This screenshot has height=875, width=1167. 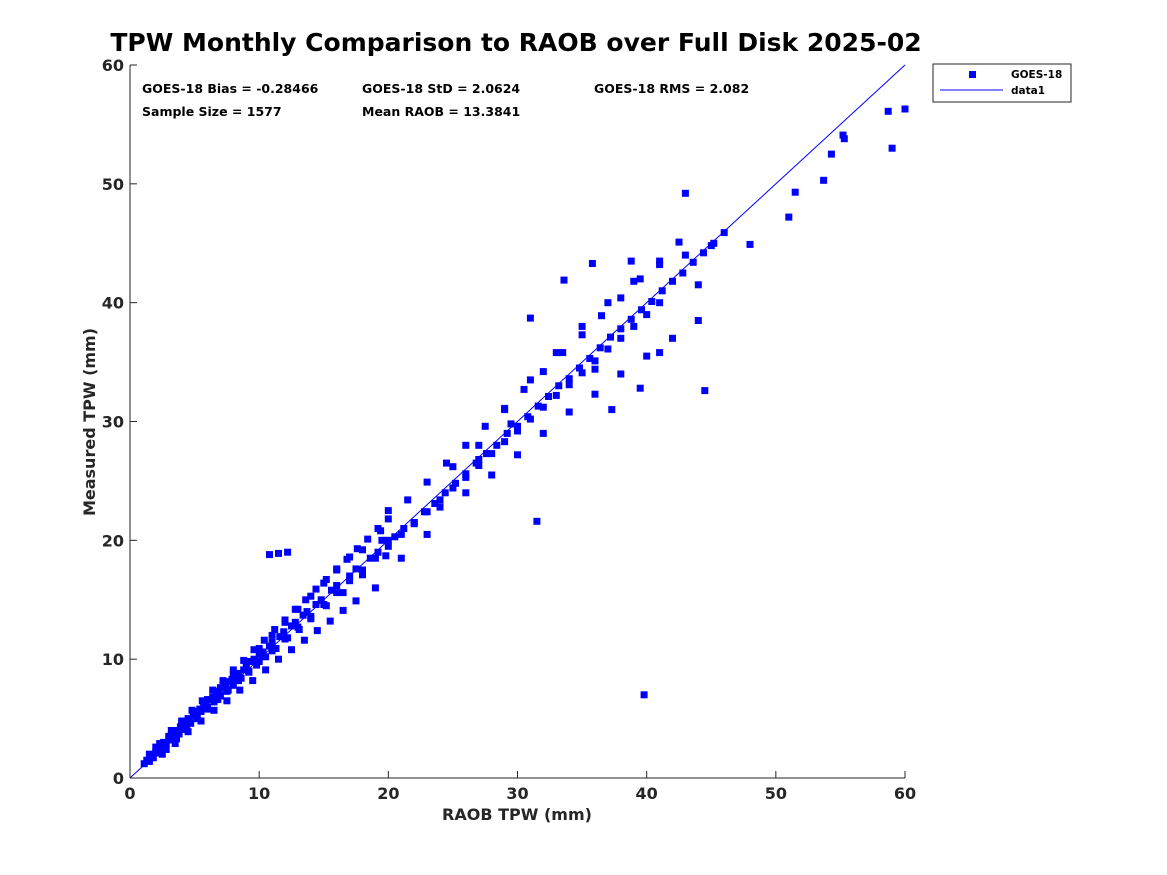 I want to click on y-tick-label: 60, so click(x=113, y=65).